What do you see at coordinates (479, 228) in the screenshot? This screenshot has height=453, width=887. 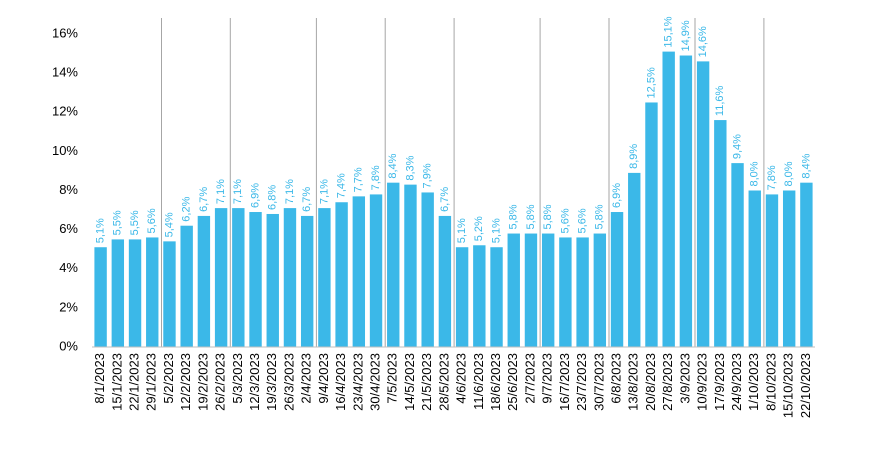 I see `value-label: 5,2%` at bounding box center [479, 228].